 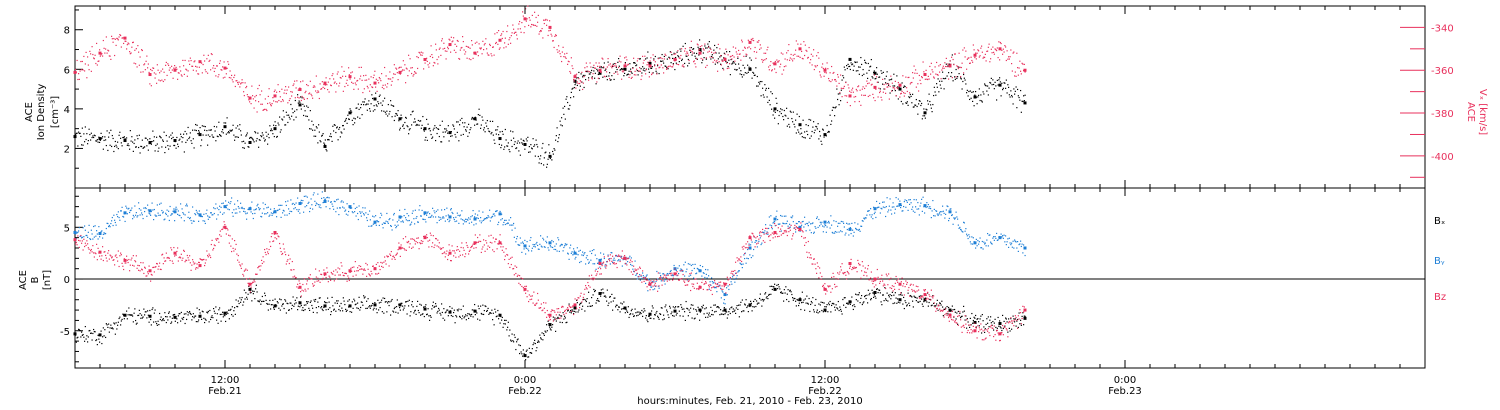 What do you see at coordinates (1482, 112) in the screenshot?
I see `velocity-axis-label-line2: Vₓ [km/s]` at bounding box center [1482, 112].